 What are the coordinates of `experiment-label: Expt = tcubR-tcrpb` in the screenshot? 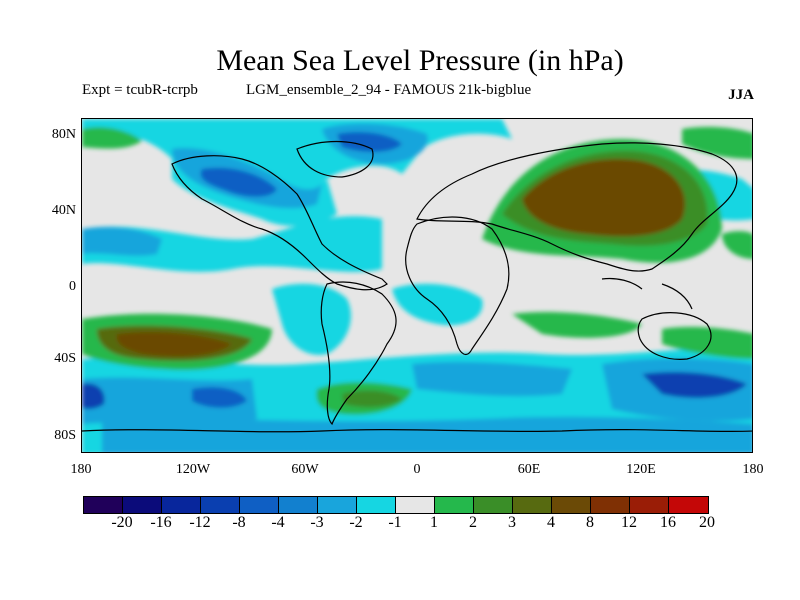 It's located at (140, 90).